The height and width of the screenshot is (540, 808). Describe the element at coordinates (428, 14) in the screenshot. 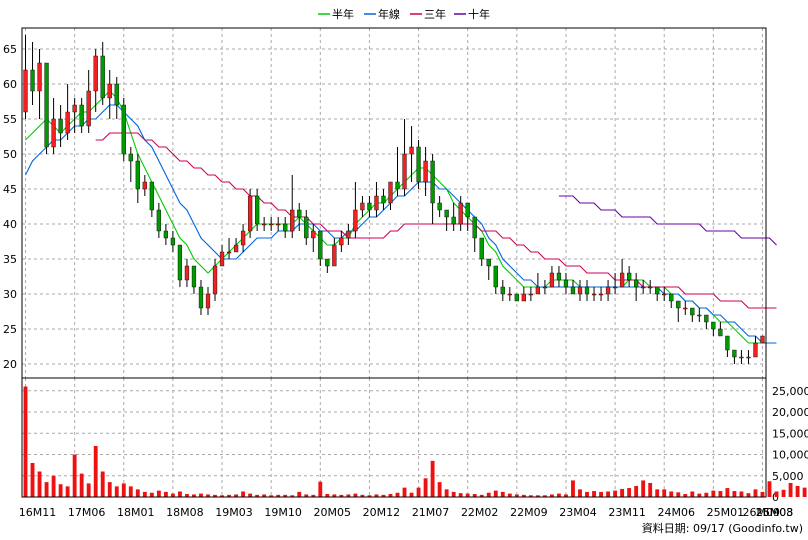

I see `legend-item-three-year: 三年` at that location.